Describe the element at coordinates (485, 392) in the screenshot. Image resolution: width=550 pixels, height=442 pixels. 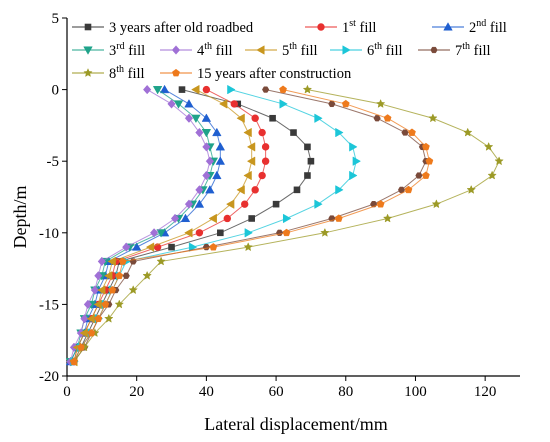
I see `x-tick-label: 120` at that location.